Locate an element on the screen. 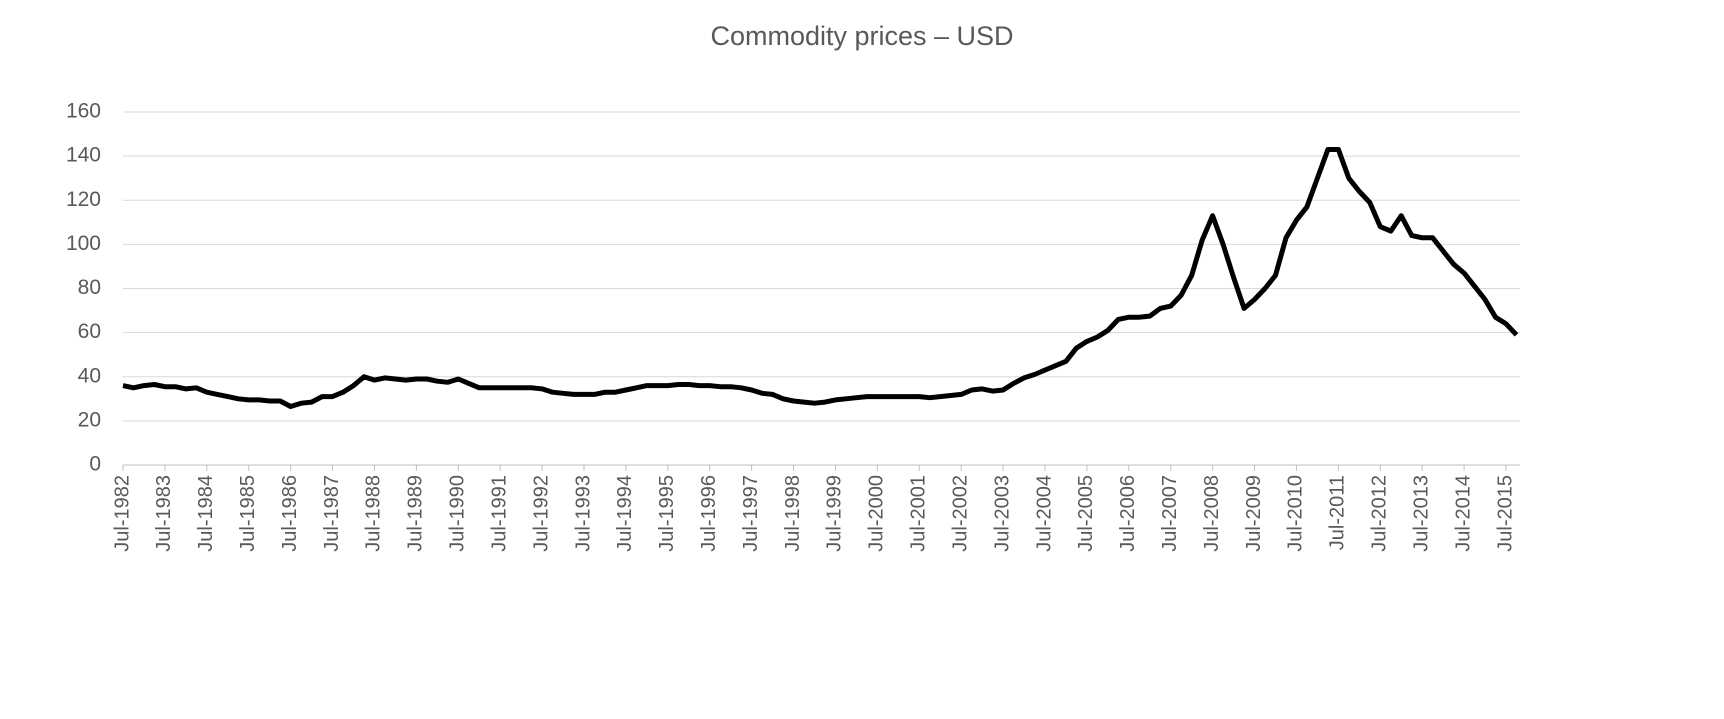 The height and width of the screenshot is (719, 1724). x-tick-label: Jul-2014 is located at coordinates (1463, 513).